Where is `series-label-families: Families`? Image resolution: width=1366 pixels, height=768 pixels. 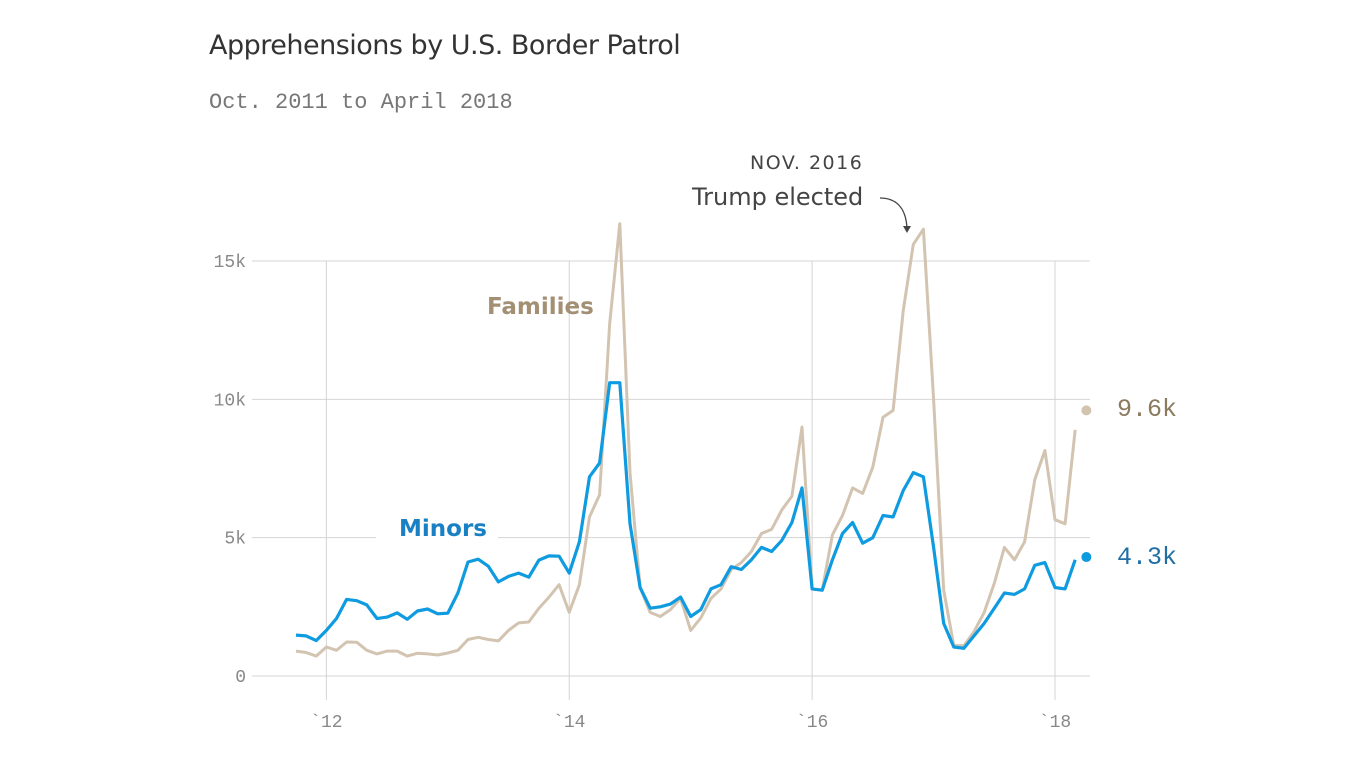
series-label-families: Families is located at coordinates (540, 307).